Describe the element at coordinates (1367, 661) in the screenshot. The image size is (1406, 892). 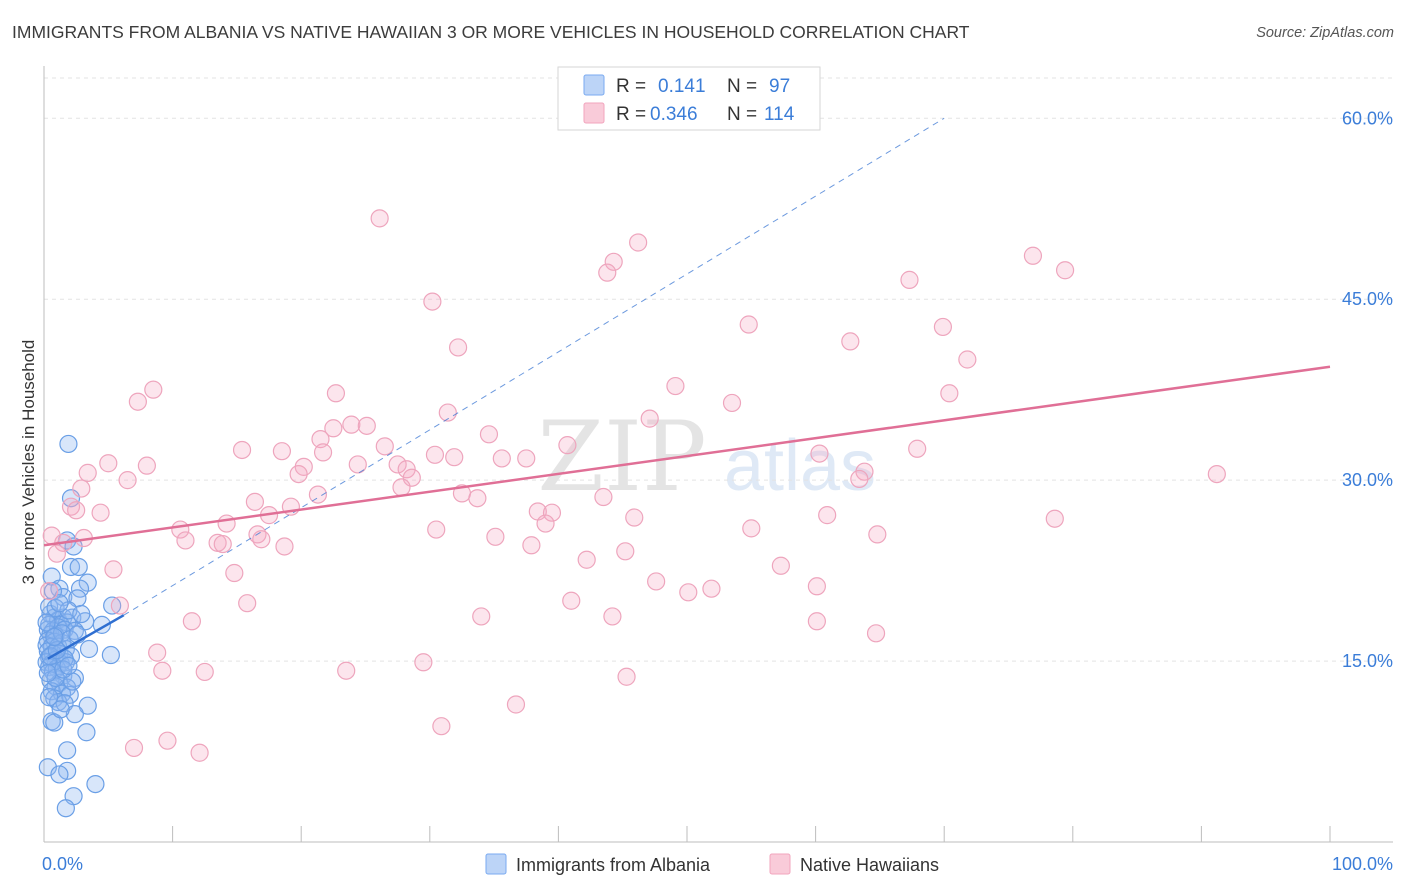
I see `y-tick-label: 15.0%` at that location.